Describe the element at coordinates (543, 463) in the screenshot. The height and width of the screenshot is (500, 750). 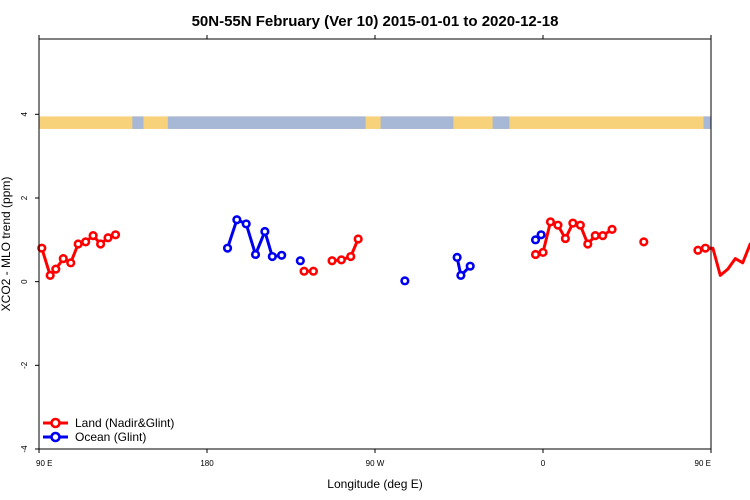
I see `x-tick-label: 0` at that location.